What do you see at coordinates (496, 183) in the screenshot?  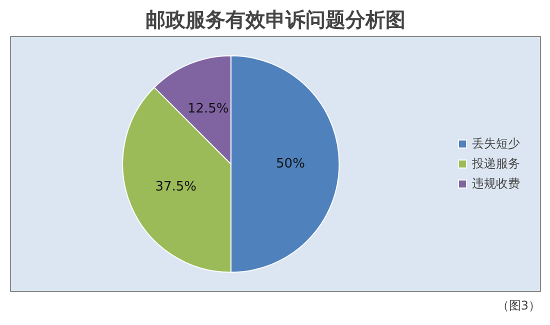 I see `legend-label: 违规收费` at bounding box center [496, 183].